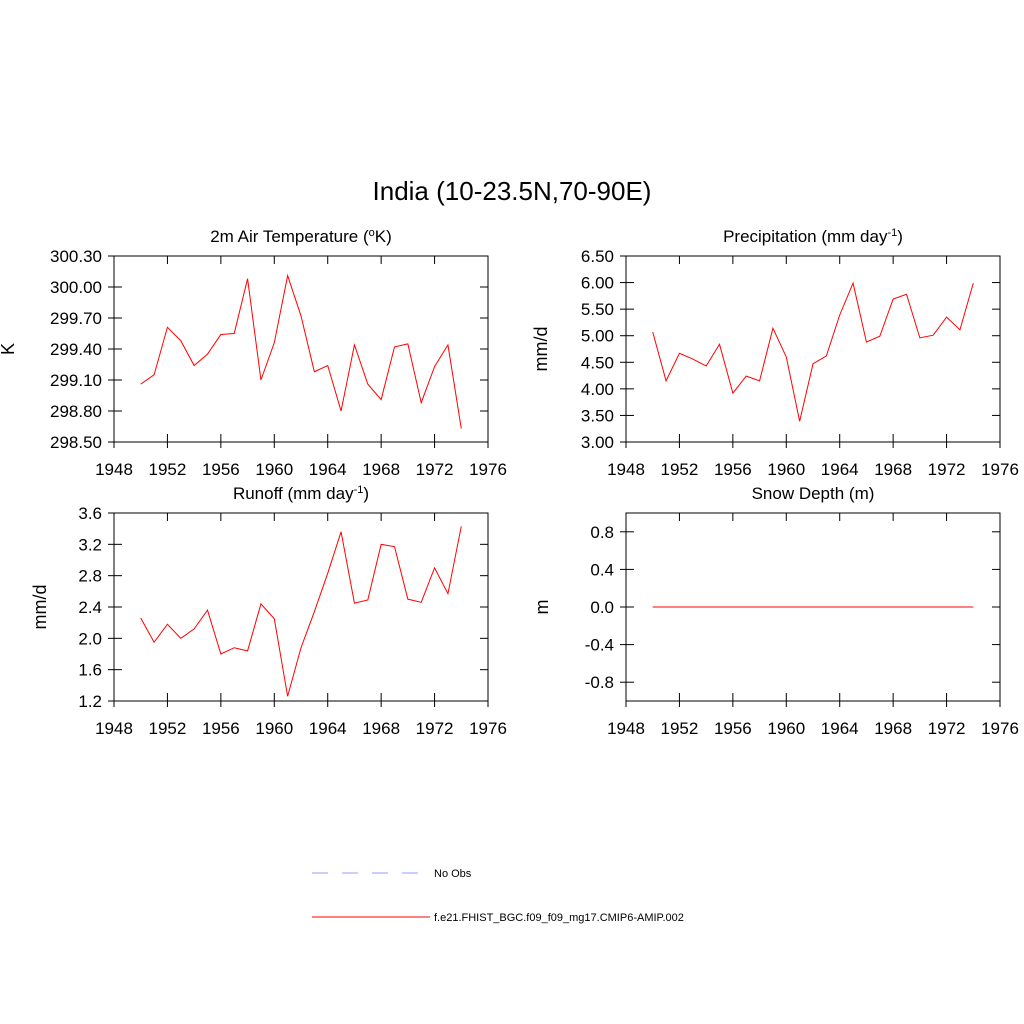 Image resolution: width=1024 pixels, height=1024 pixels. Describe the element at coordinates (805, 236) in the screenshot. I see `panel-title-part: Precipitation (mm day` at that location.